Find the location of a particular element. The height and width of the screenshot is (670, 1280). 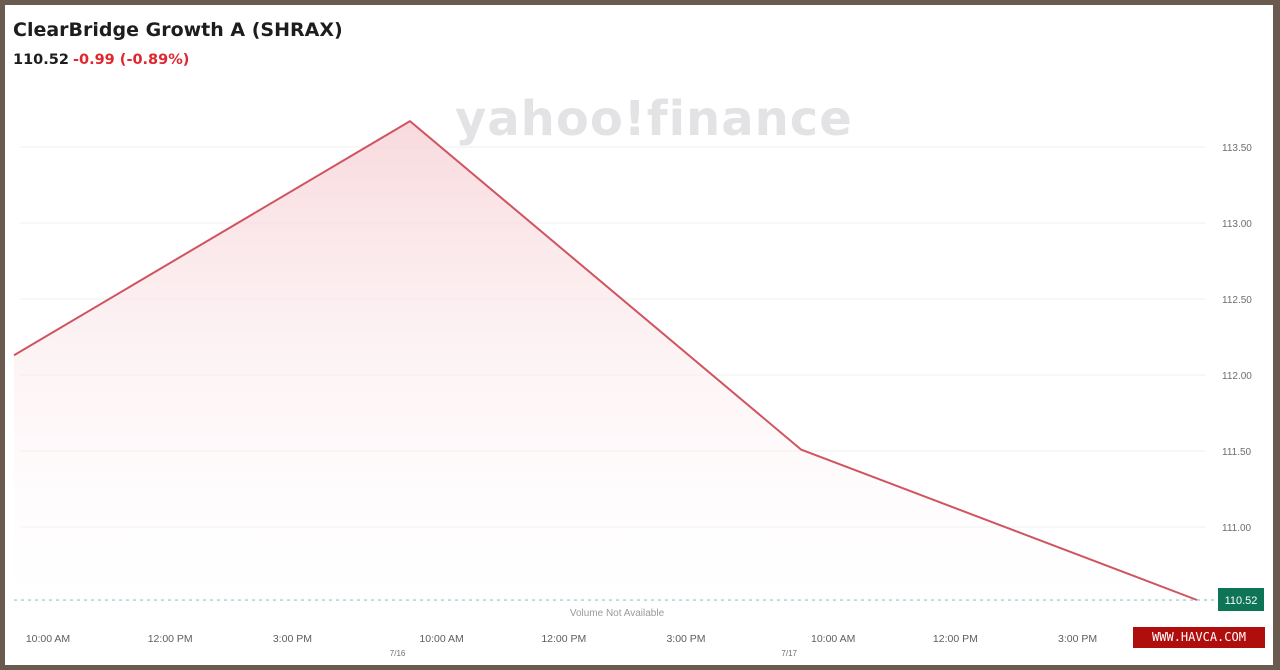

date-label: 7/17 is located at coordinates (789, 653).